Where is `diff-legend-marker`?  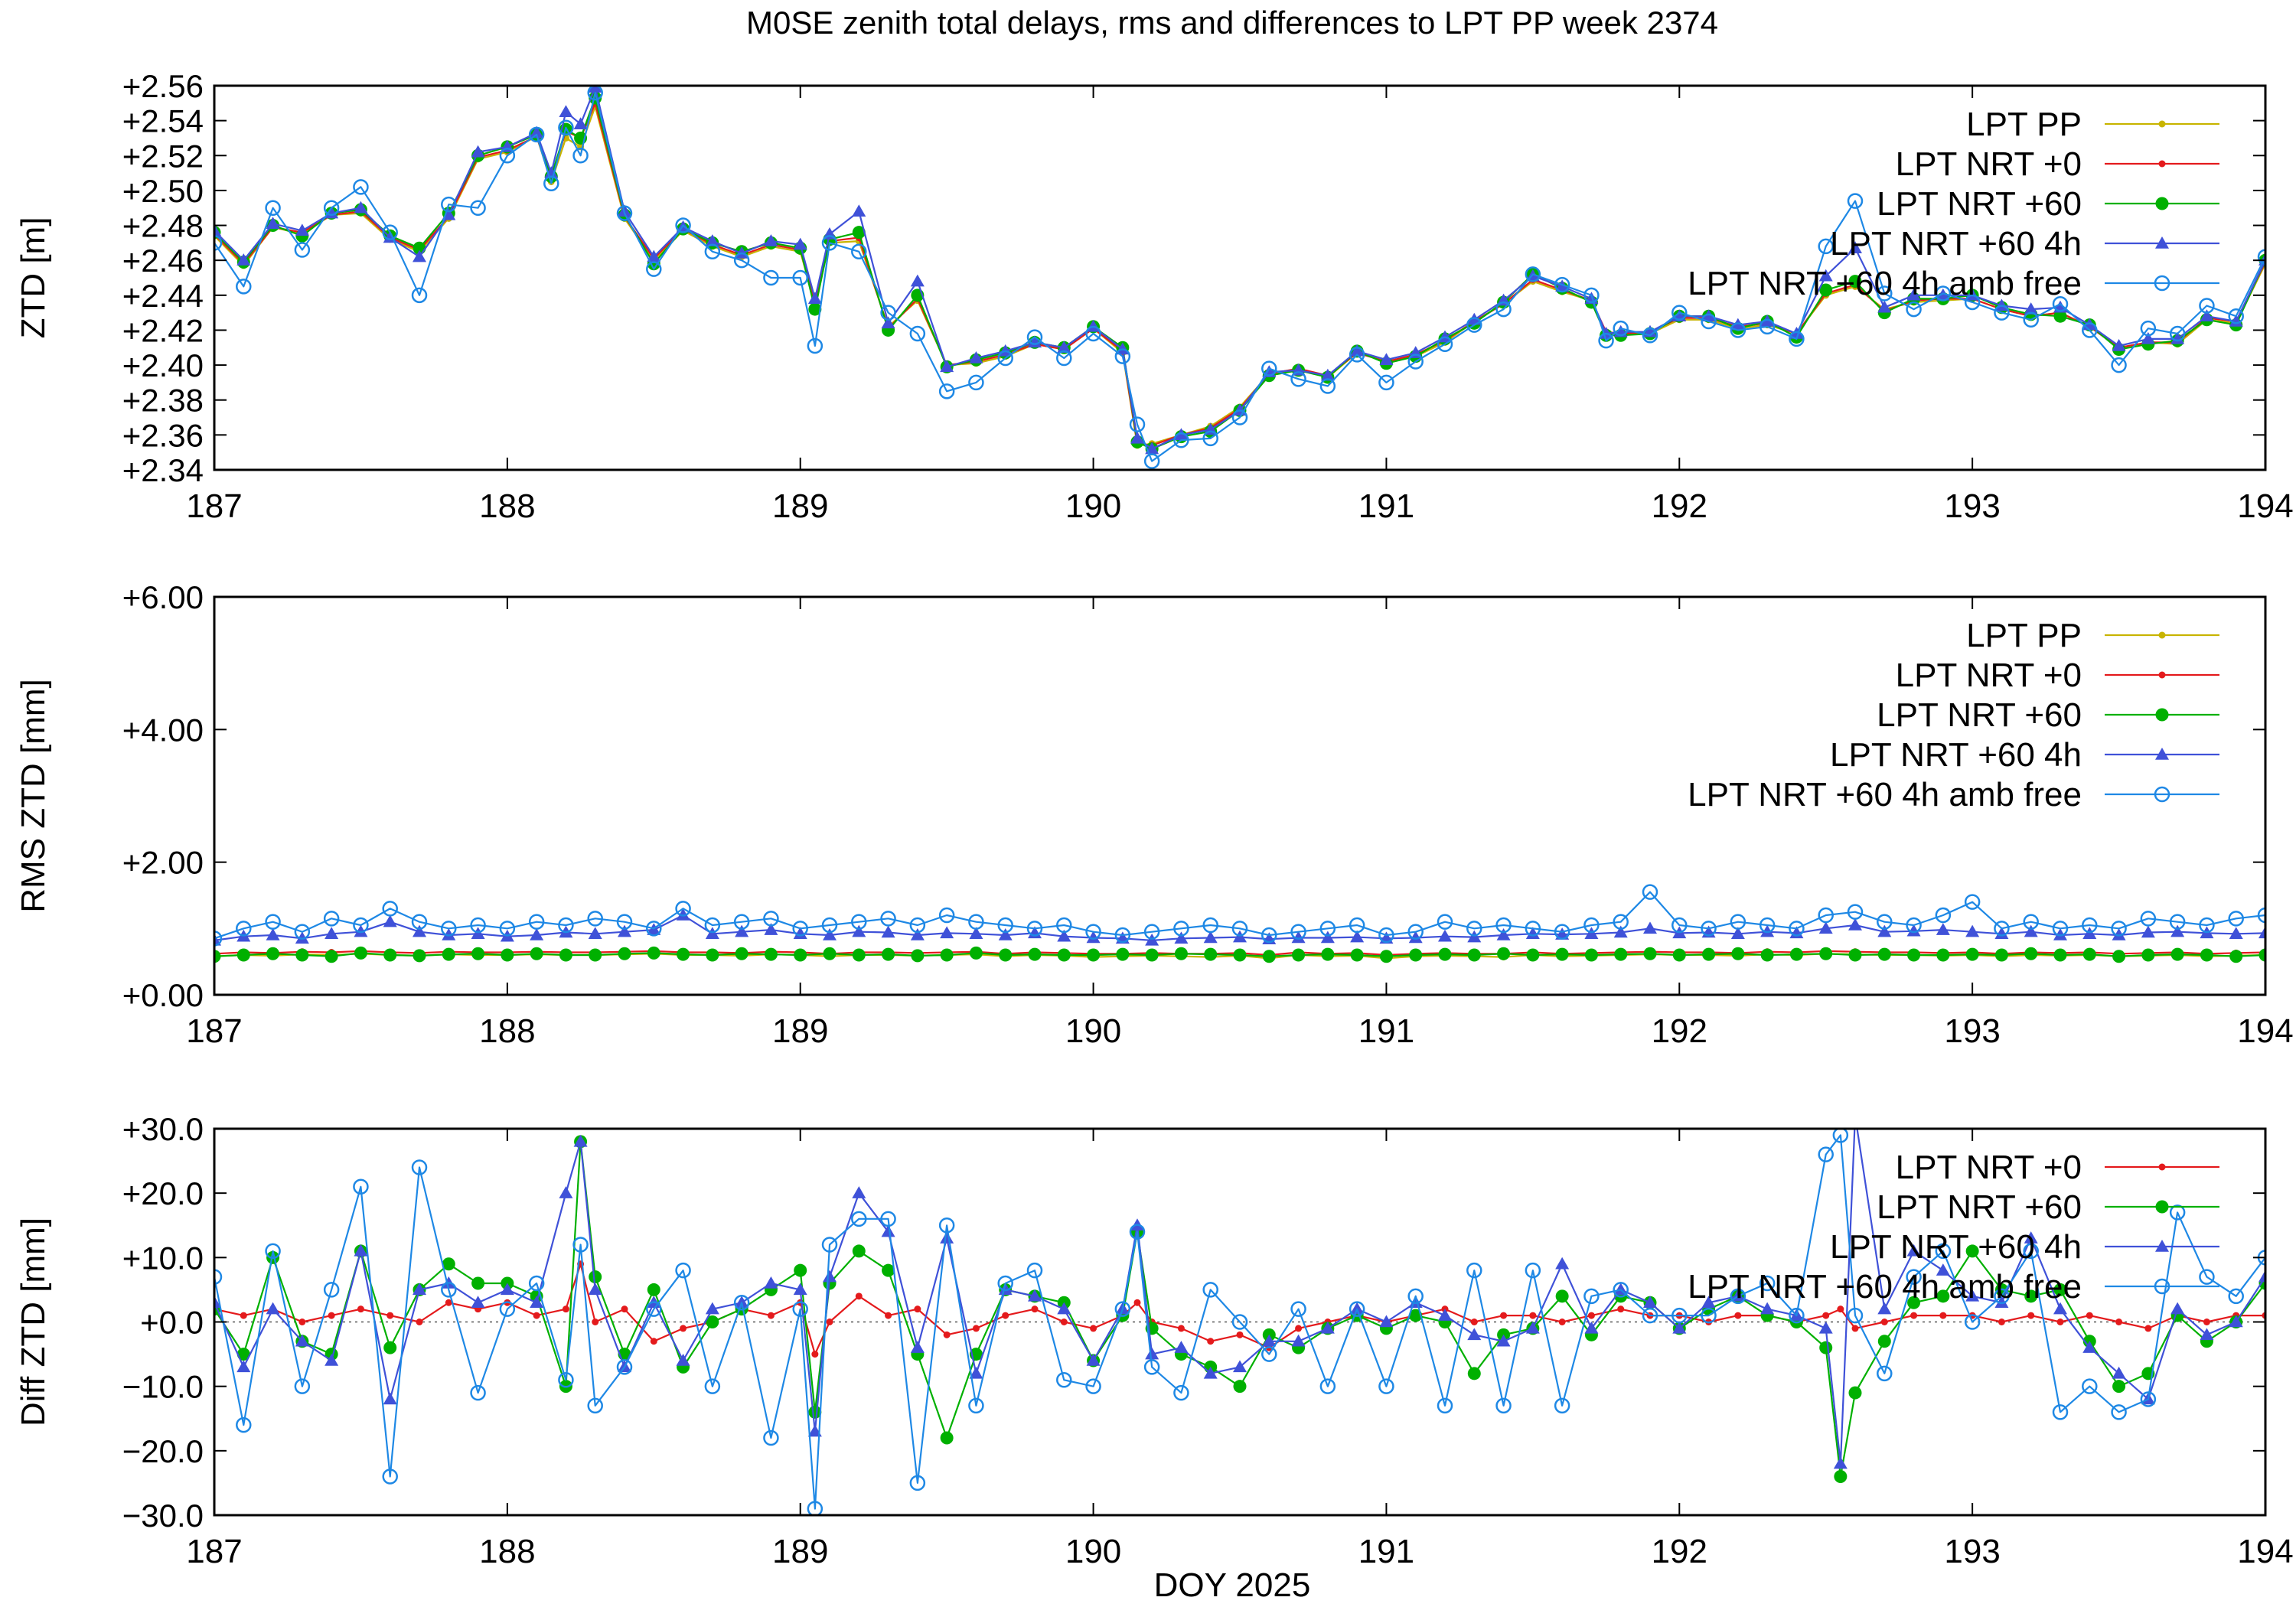 diff-legend-marker is located at coordinates (2162, 1167).